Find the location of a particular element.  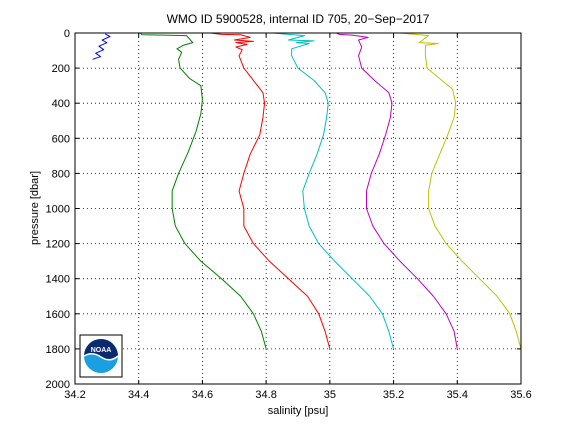

x-tick-label: 35.4 is located at coordinates (457, 395).